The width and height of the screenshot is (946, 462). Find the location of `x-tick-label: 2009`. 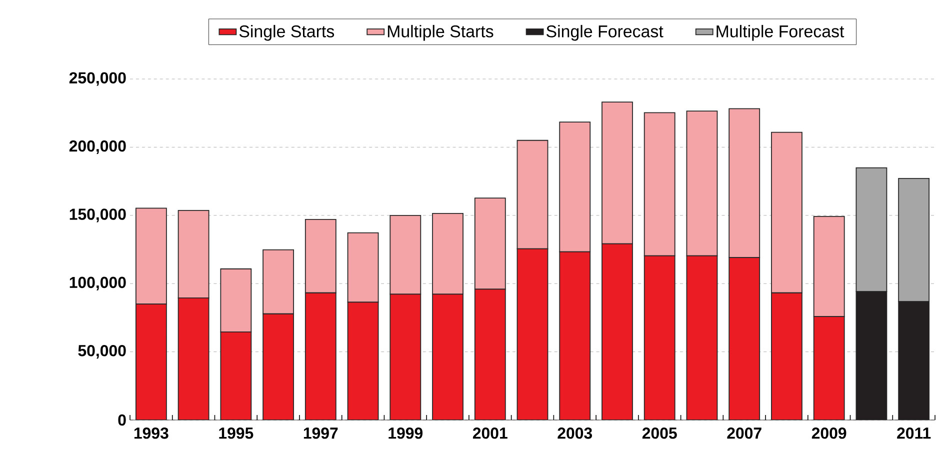

x-tick-label: 2009 is located at coordinates (829, 433).